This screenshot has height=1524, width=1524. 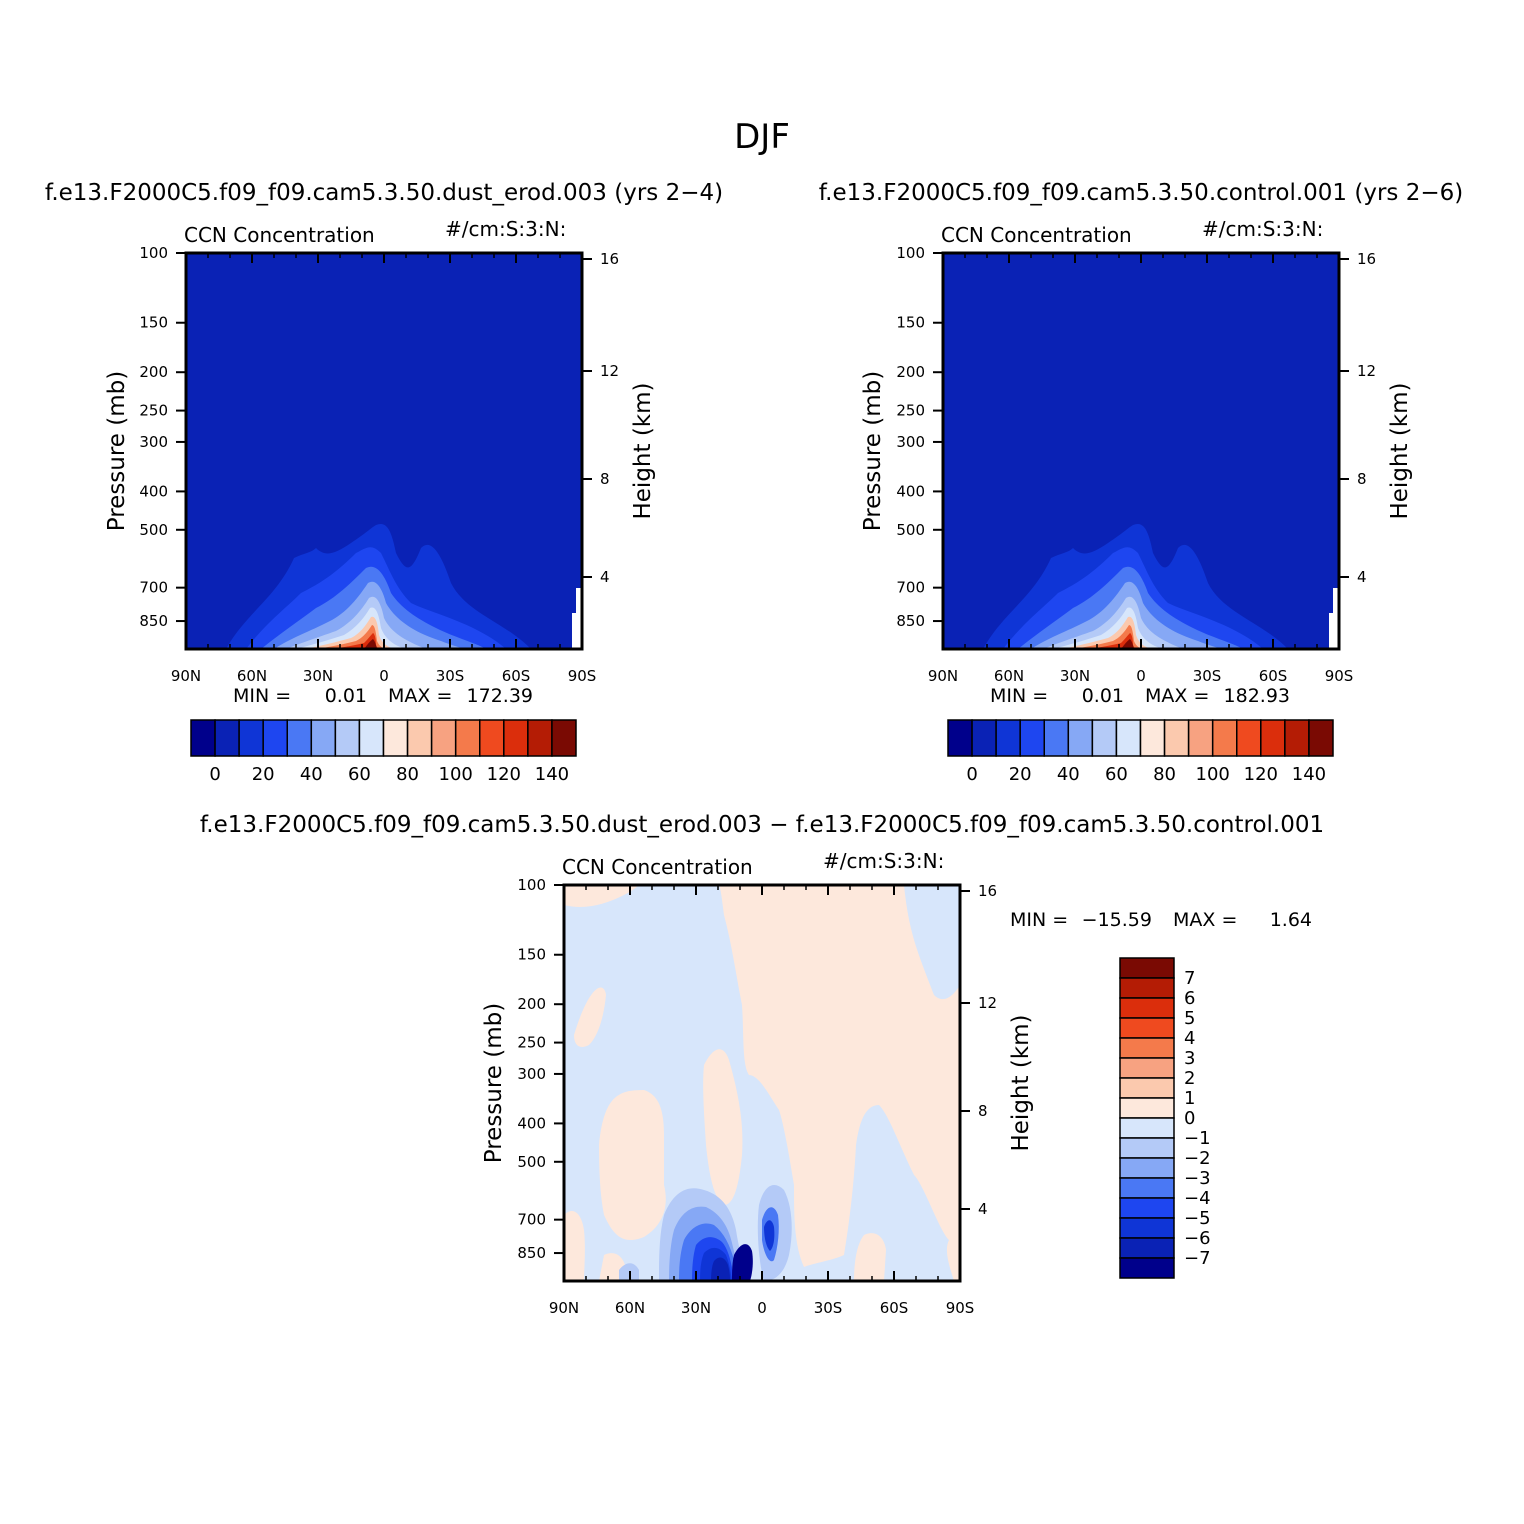 I want to click on colorbar-label: 100, so click(x=456, y=774).